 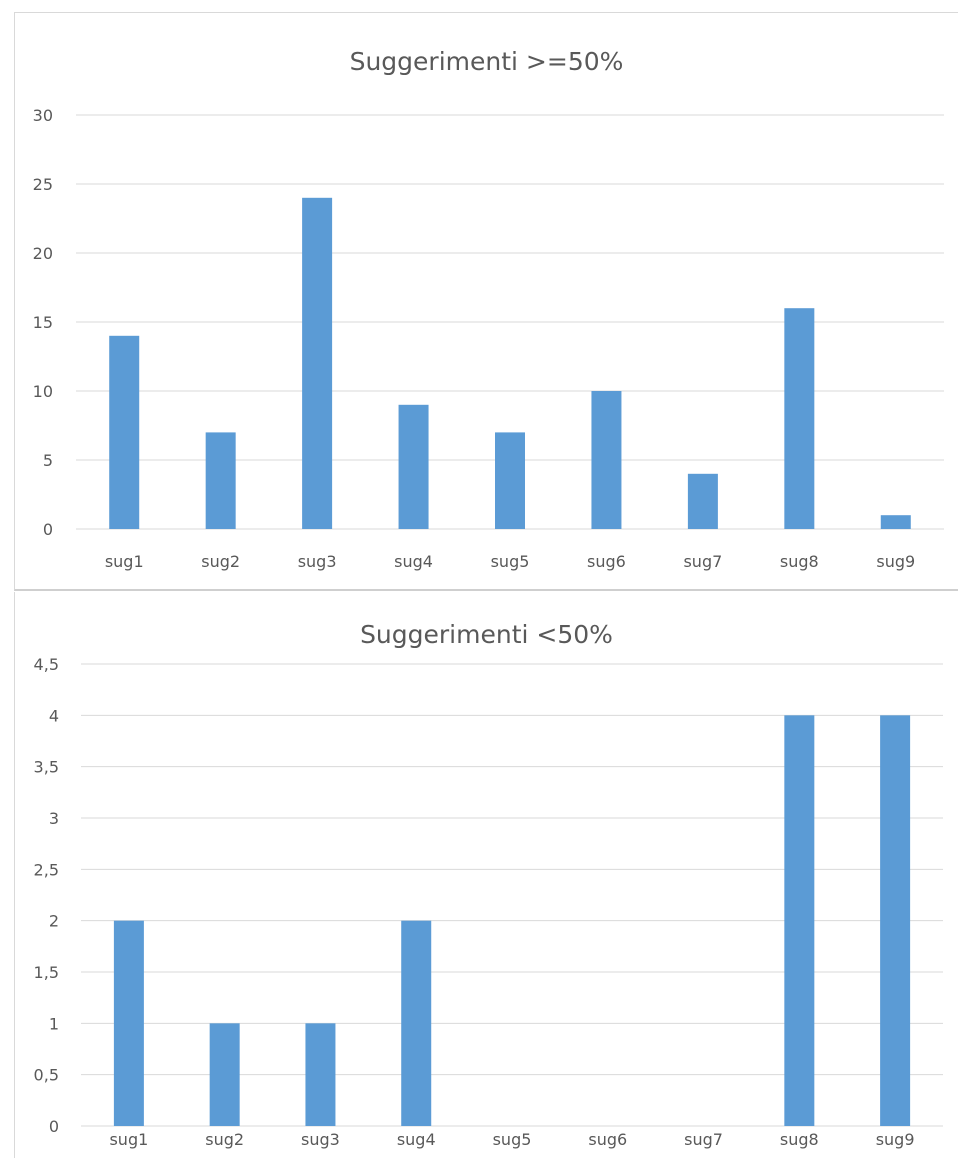 I want to click on y-tick-label: 1, so click(x=54, y=1023).